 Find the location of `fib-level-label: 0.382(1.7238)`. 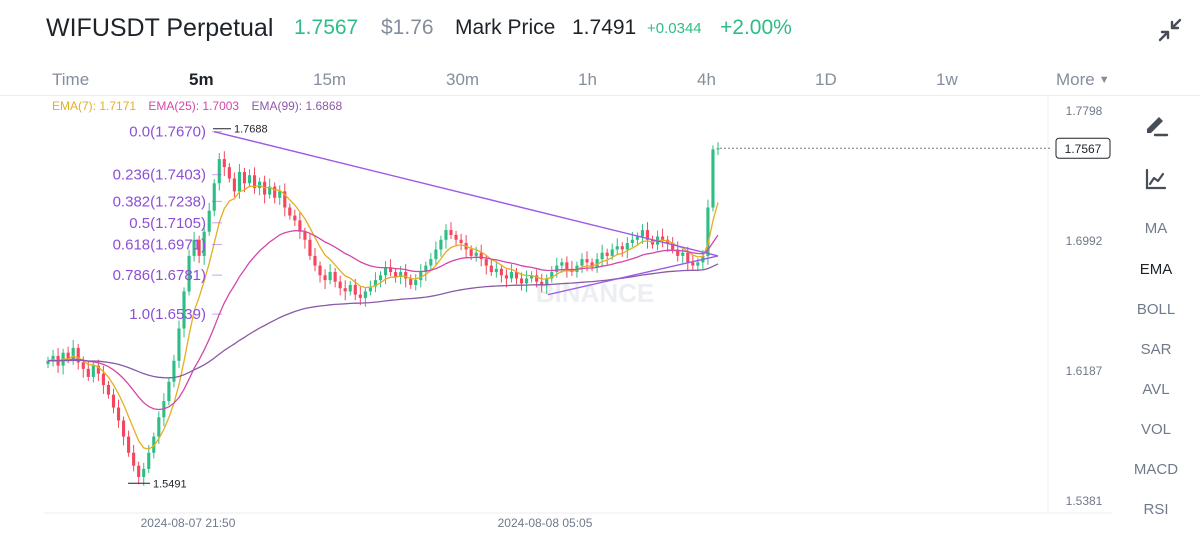

fib-level-label: 0.382(1.7238) is located at coordinates (159, 201).